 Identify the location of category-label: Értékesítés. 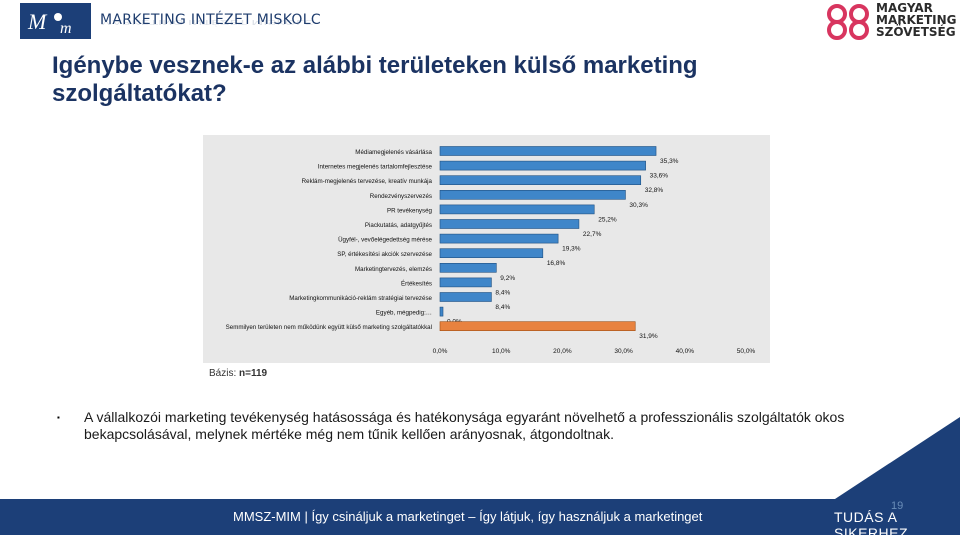
(416, 283).